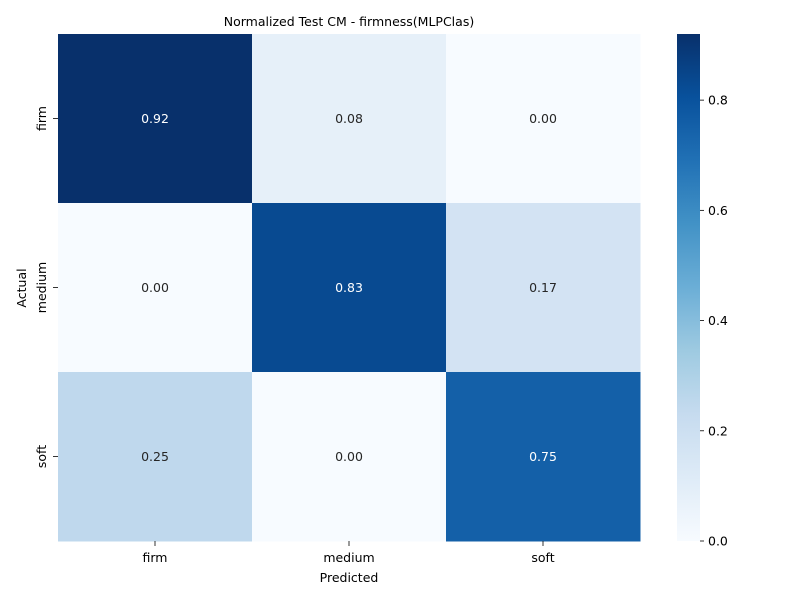 This screenshot has height=600, width=800. What do you see at coordinates (21, 287) in the screenshot?
I see `y-axis-title: Actual` at bounding box center [21, 287].